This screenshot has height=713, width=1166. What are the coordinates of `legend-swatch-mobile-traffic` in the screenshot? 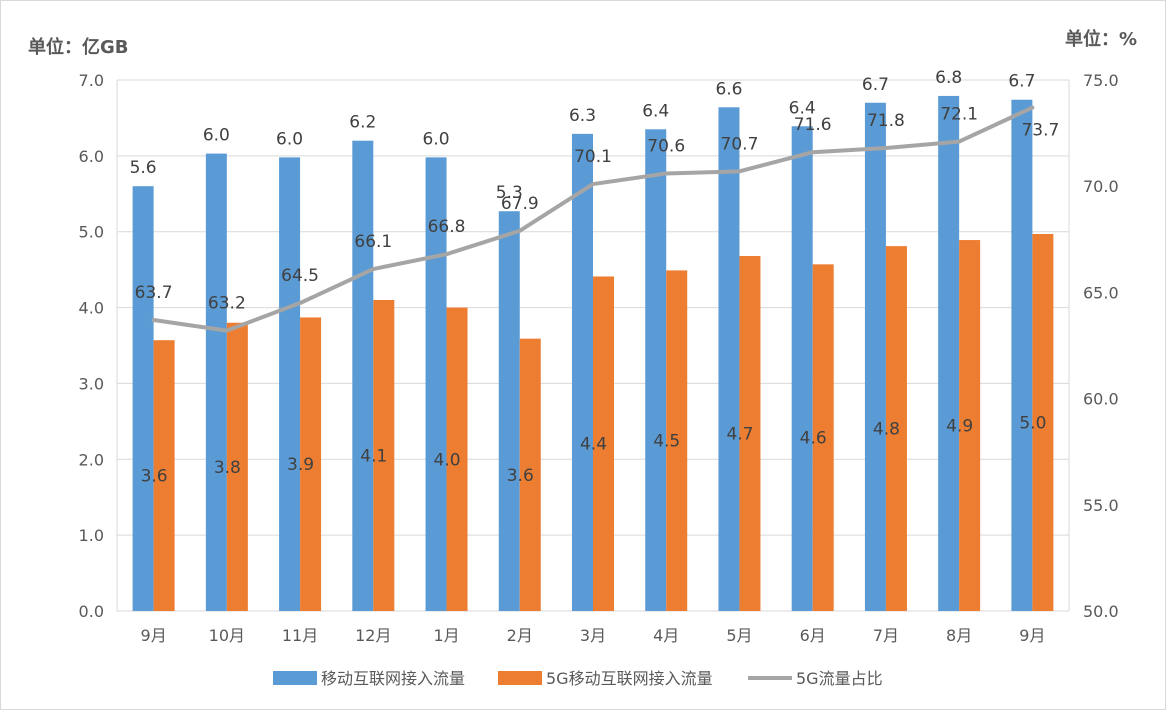 It's located at (295, 678).